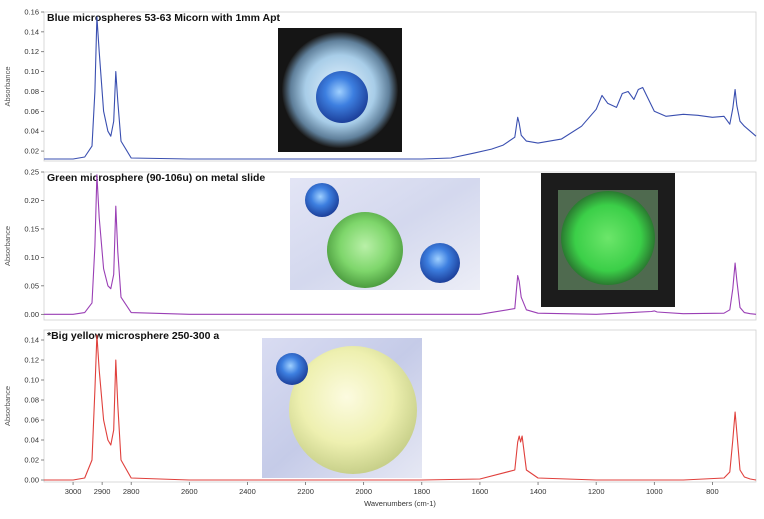 The image size is (764, 519). Describe the element at coordinates (31, 172) in the screenshot. I see `y-tick-label: 0.25` at that location.